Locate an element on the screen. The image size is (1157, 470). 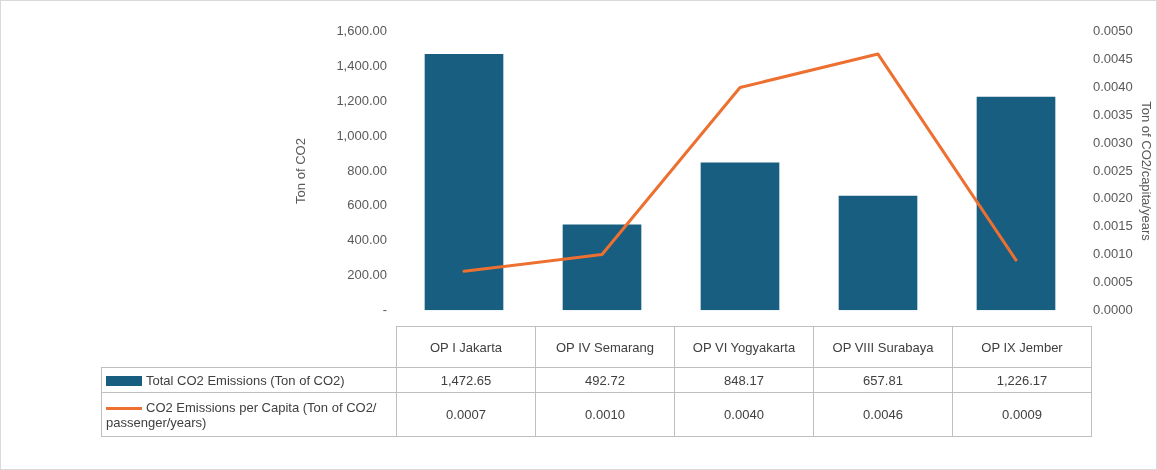
data-label: 0.0009 is located at coordinates (1022, 414).